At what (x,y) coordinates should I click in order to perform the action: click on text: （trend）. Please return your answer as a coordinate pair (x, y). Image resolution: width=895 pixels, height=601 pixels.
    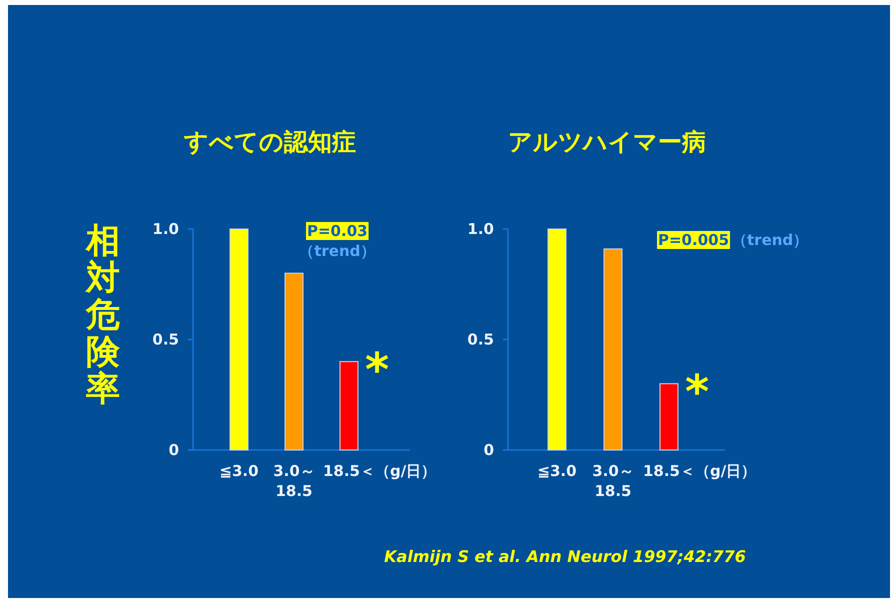
    Looking at the image, I should click on (770, 240).